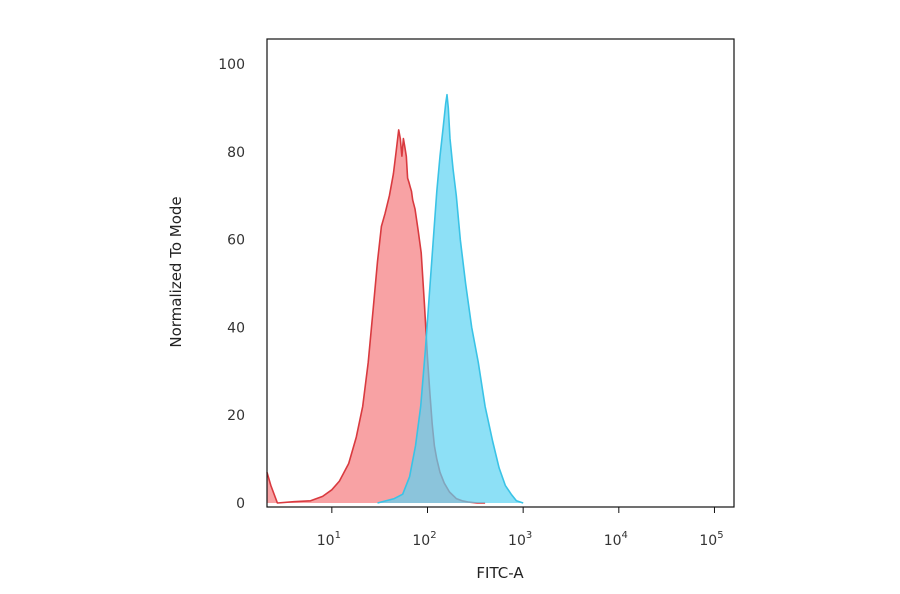 The height and width of the screenshot is (594, 900). Describe the element at coordinates (236, 416) in the screenshot. I see `y-tick-label: 20` at that location.